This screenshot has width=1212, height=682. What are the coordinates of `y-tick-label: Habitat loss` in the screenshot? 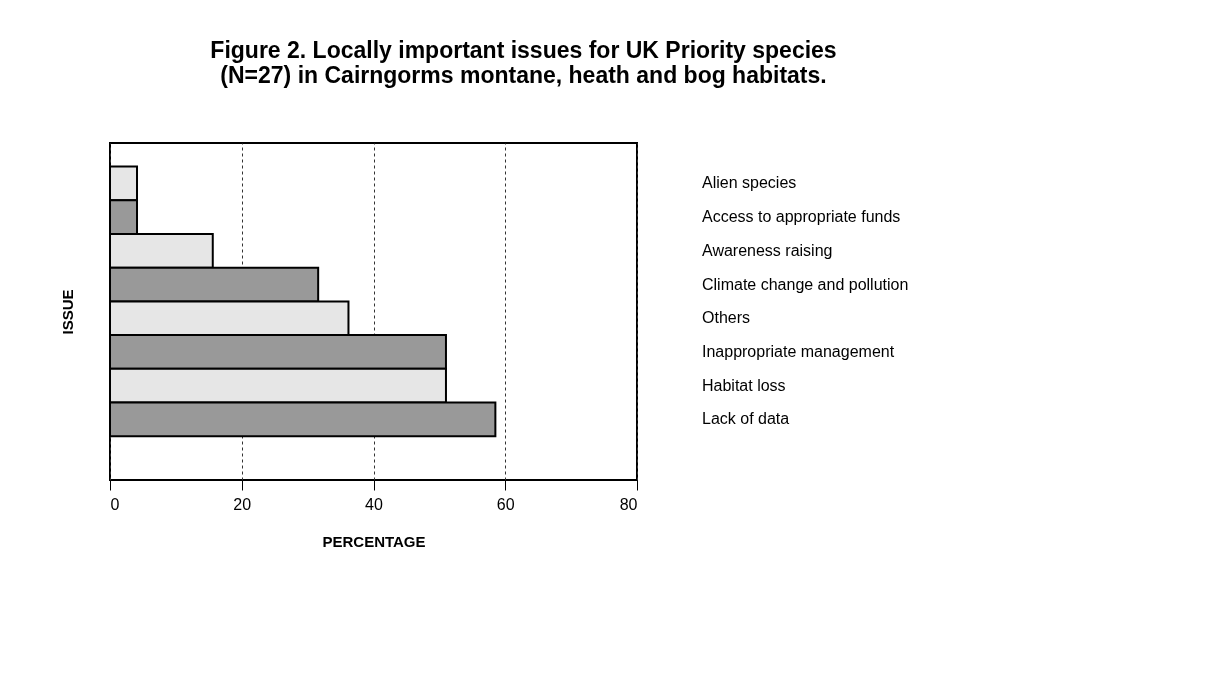 It's located at (744, 385).